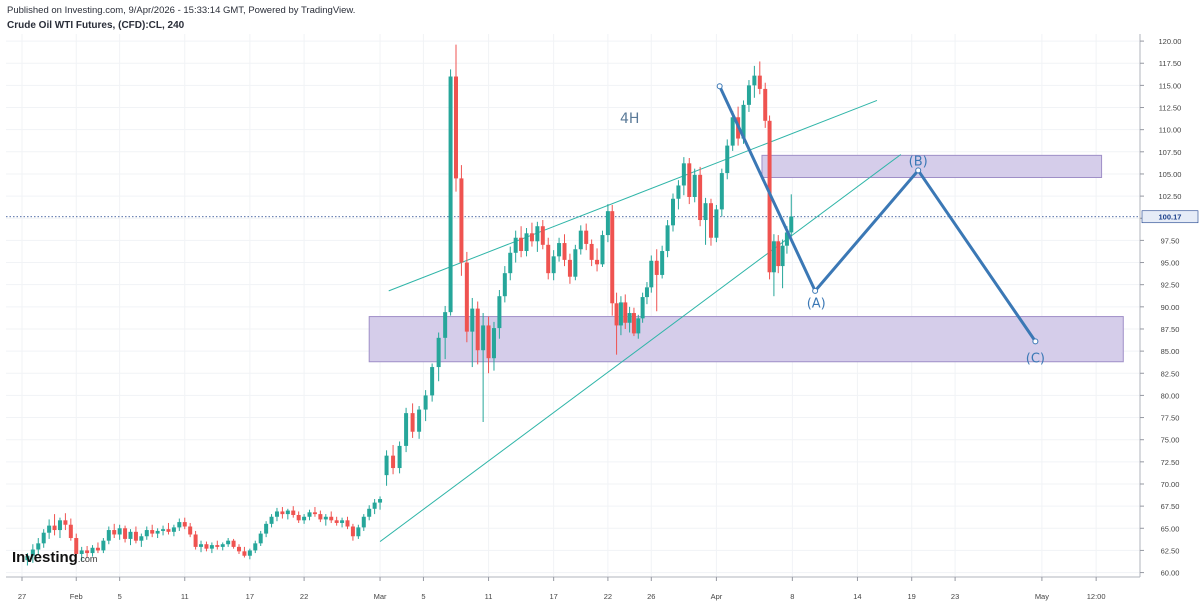 Image resolution: width=1200 pixels, height=607 pixels. Describe the element at coordinates (651, 596) in the screenshot. I see `x-tick-label: 26` at that location.